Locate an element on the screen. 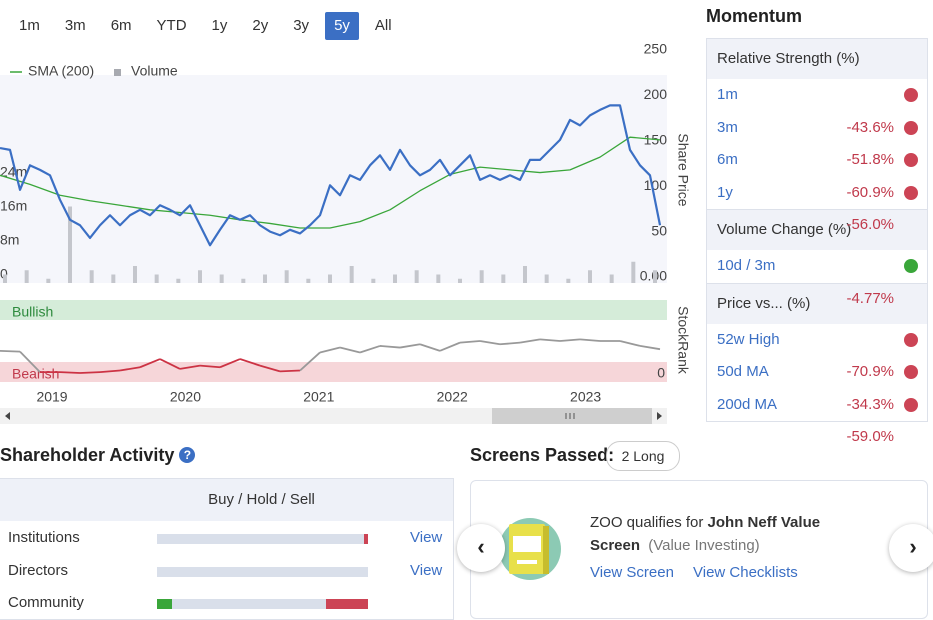 Image resolution: width=933 pixels, height=620 pixels. range-button: 3m is located at coordinates (75, 25).